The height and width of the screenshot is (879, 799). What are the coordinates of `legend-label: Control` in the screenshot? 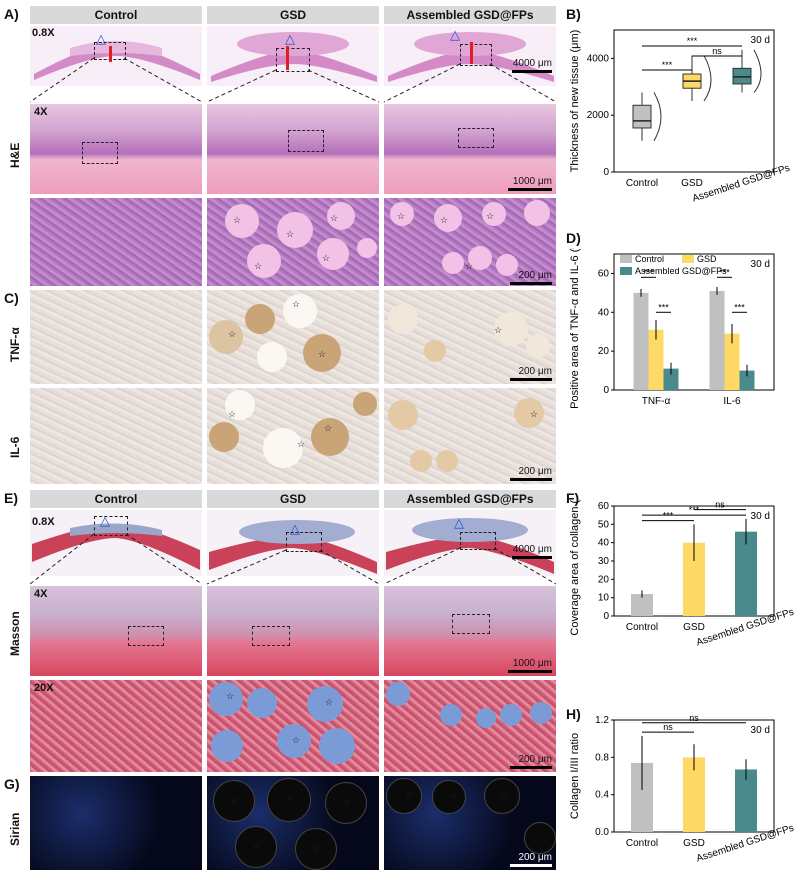 It's located at (649, 259).